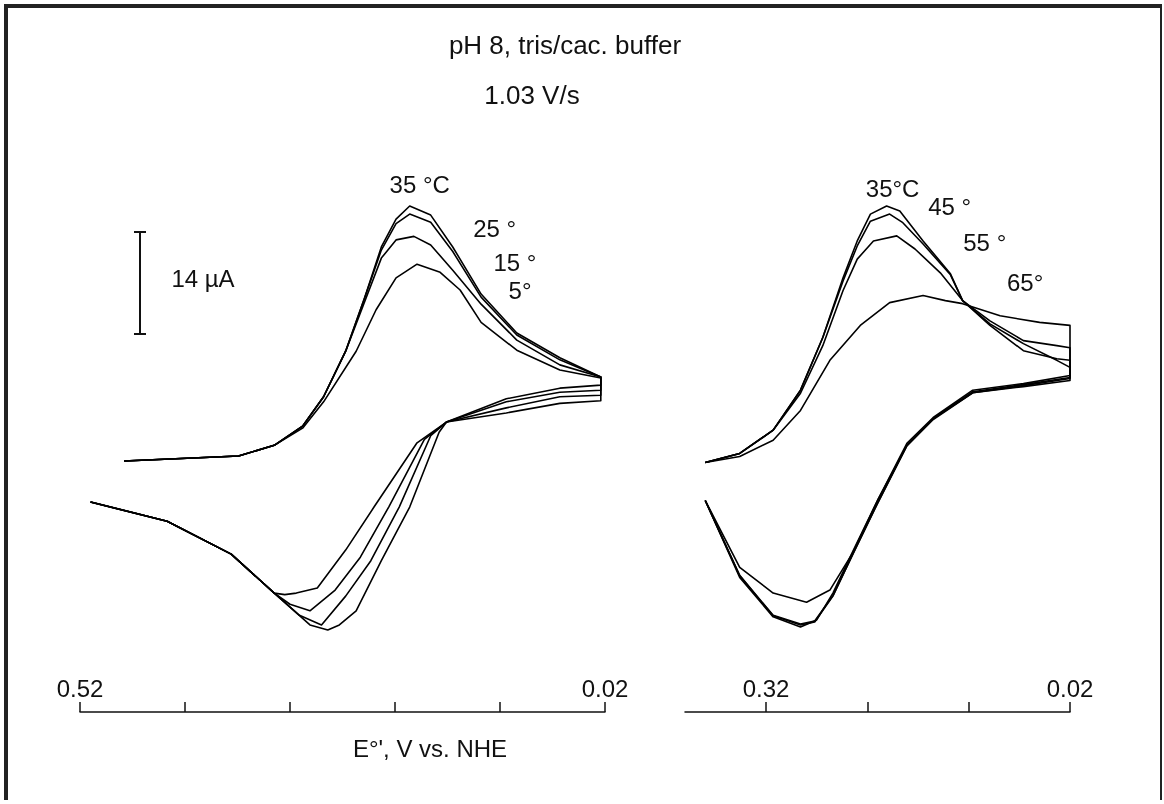  I want to click on annotation: 14 µA, so click(203, 279).